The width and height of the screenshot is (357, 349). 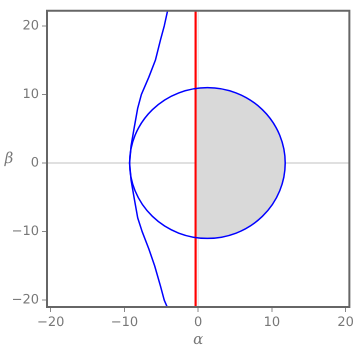 What do you see at coordinates (124, 322) in the screenshot?
I see `x-tick-label: −10` at bounding box center [124, 322].